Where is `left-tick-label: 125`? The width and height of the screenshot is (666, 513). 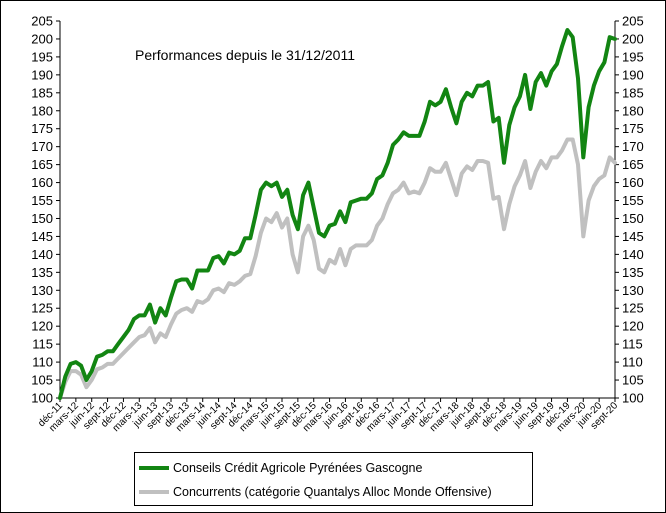 left-tick-label: 125 is located at coordinates (42, 308).